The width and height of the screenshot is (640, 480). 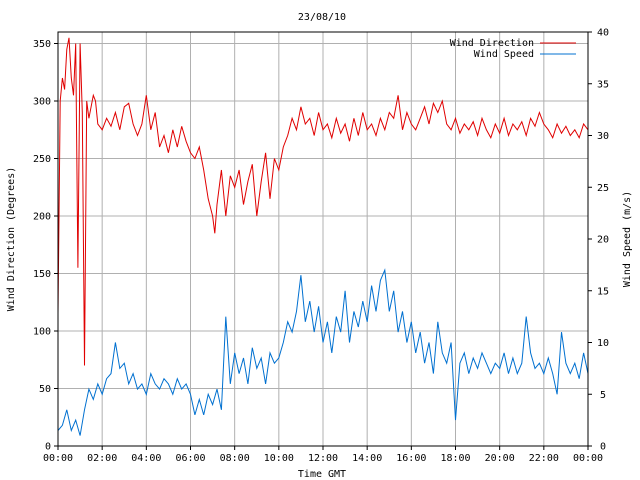 I want to click on y-left-tick-label: 300, so click(x=42, y=102).